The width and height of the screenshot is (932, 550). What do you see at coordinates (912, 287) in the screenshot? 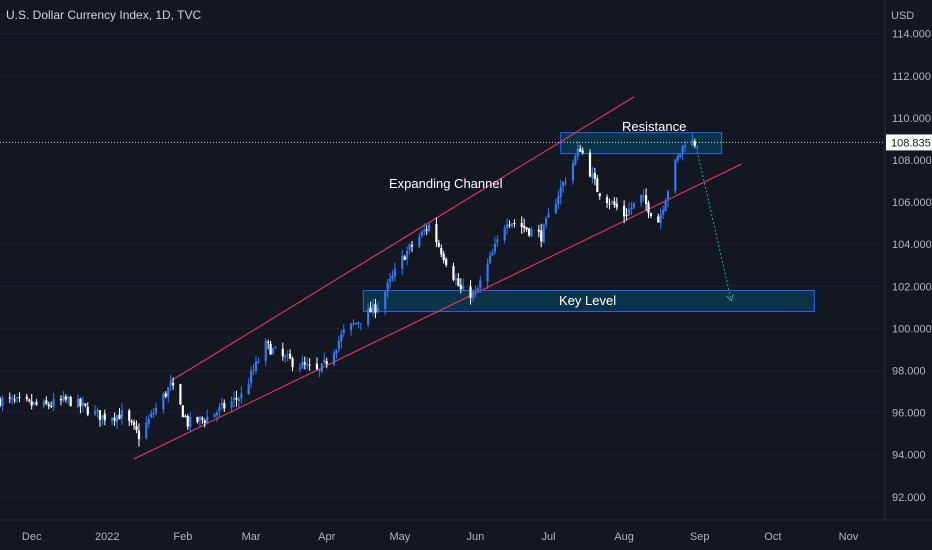
I see `price-tick-label: 102.000` at bounding box center [912, 287].